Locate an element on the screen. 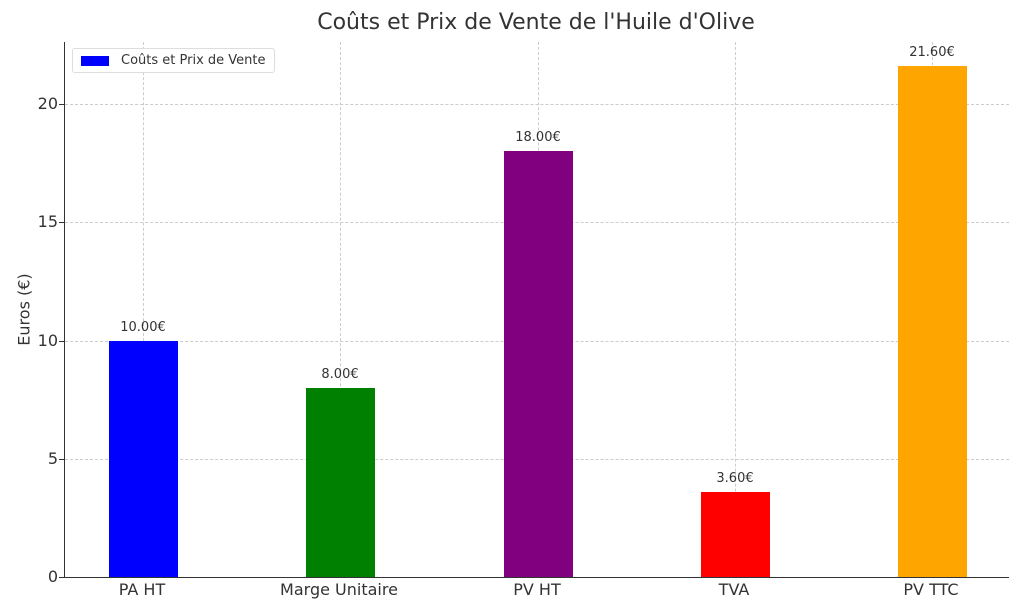 The width and height of the screenshot is (1024, 614). bar-pv-ttc is located at coordinates (932, 321).